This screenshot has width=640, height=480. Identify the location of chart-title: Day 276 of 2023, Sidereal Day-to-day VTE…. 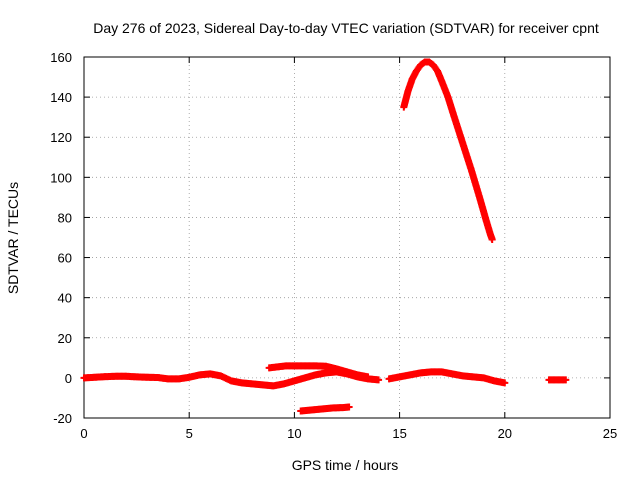
(346, 28).